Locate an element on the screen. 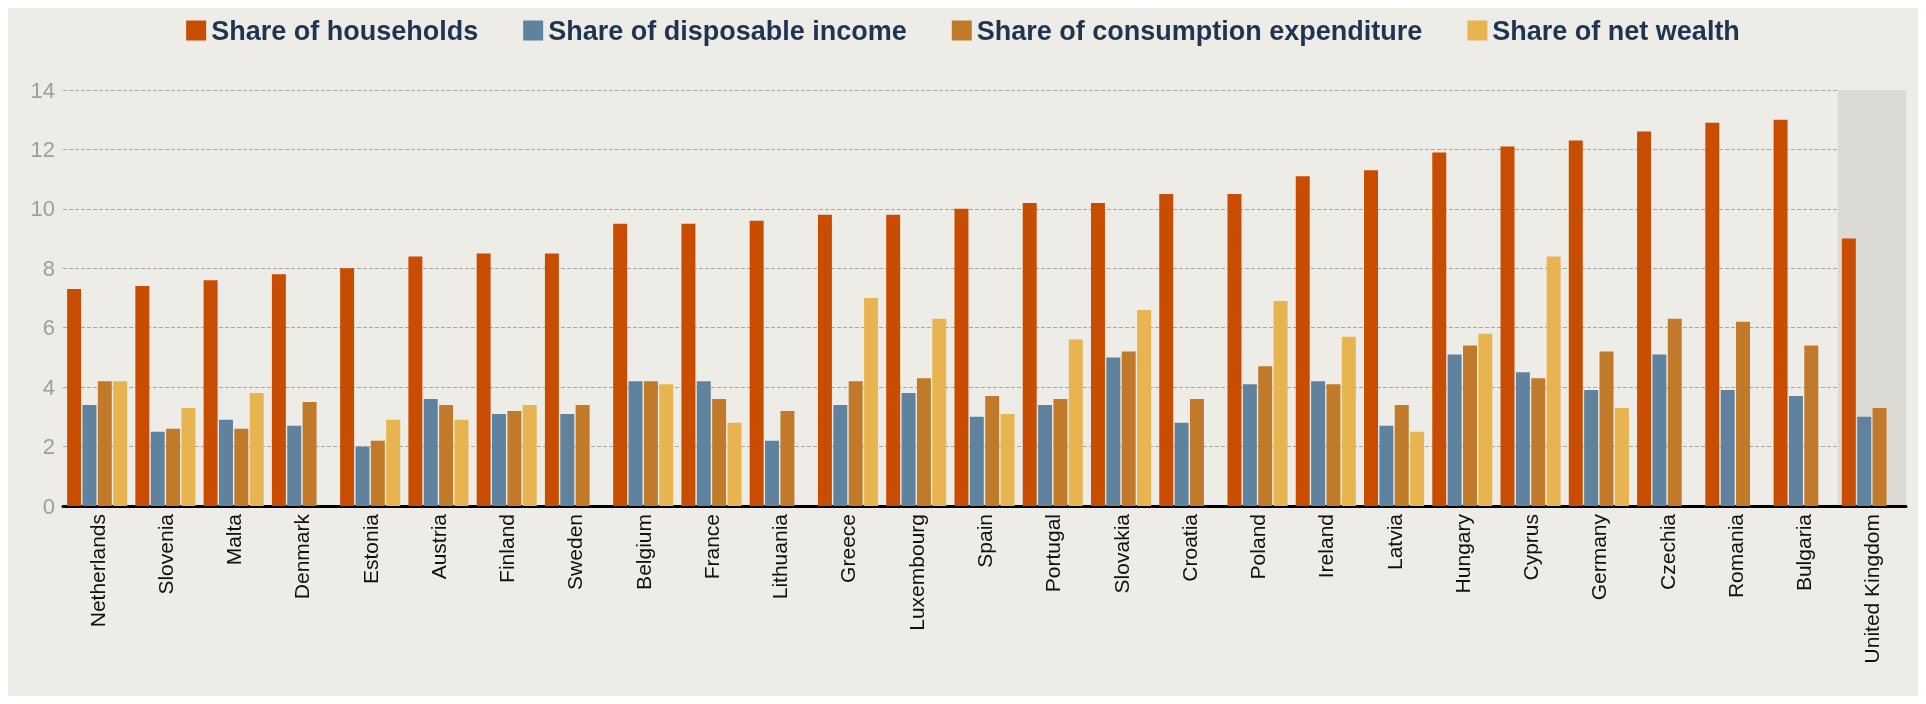  x-tick-label: Slovakia is located at coordinates (1121, 553).